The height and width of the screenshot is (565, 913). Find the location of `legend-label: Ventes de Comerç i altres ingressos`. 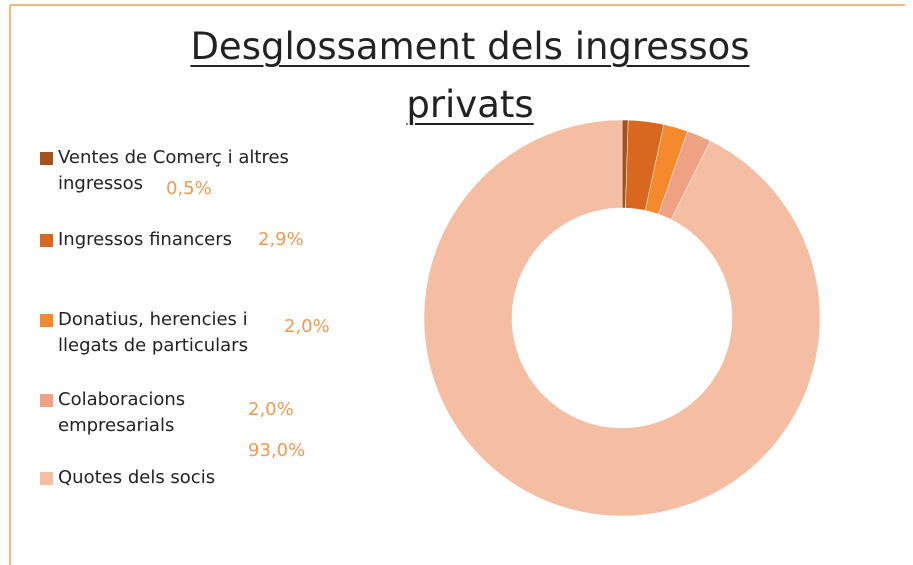

legend-label: Ventes de Comerç i altres ingressos is located at coordinates (173, 170).